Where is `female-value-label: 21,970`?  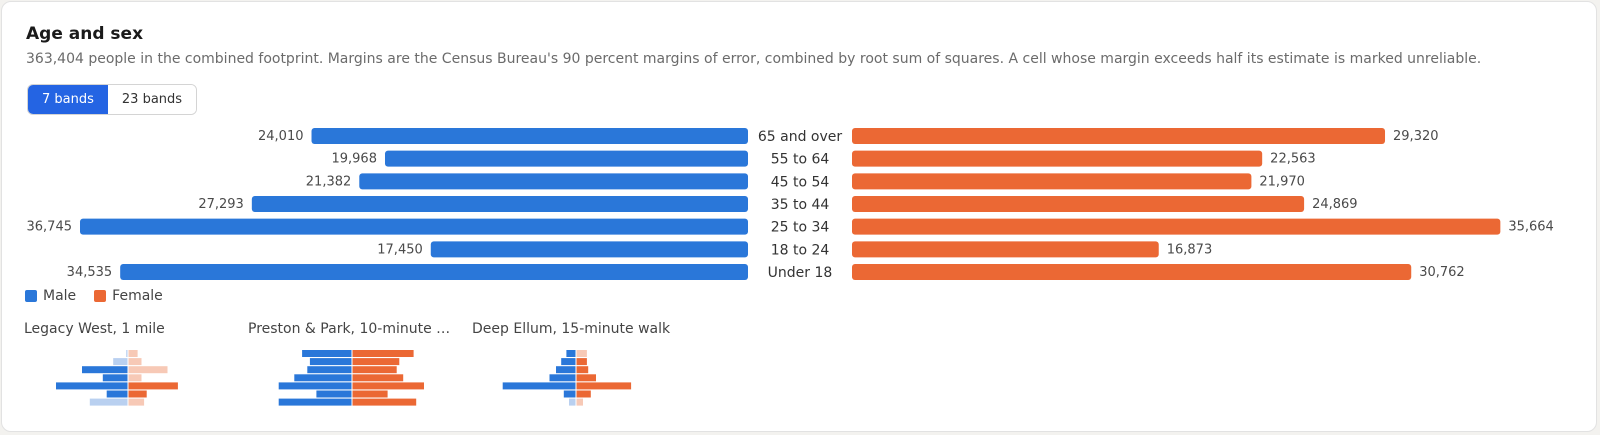
female-value-label: 21,970 is located at coordinates (1282, 181).